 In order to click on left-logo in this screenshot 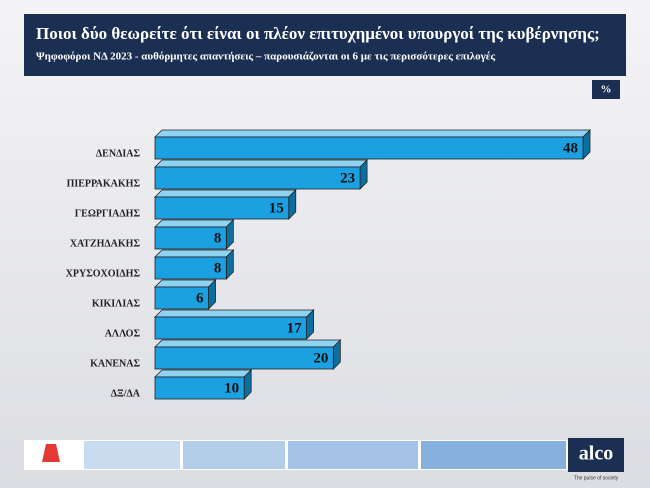, I will do `click(51, 453)`.